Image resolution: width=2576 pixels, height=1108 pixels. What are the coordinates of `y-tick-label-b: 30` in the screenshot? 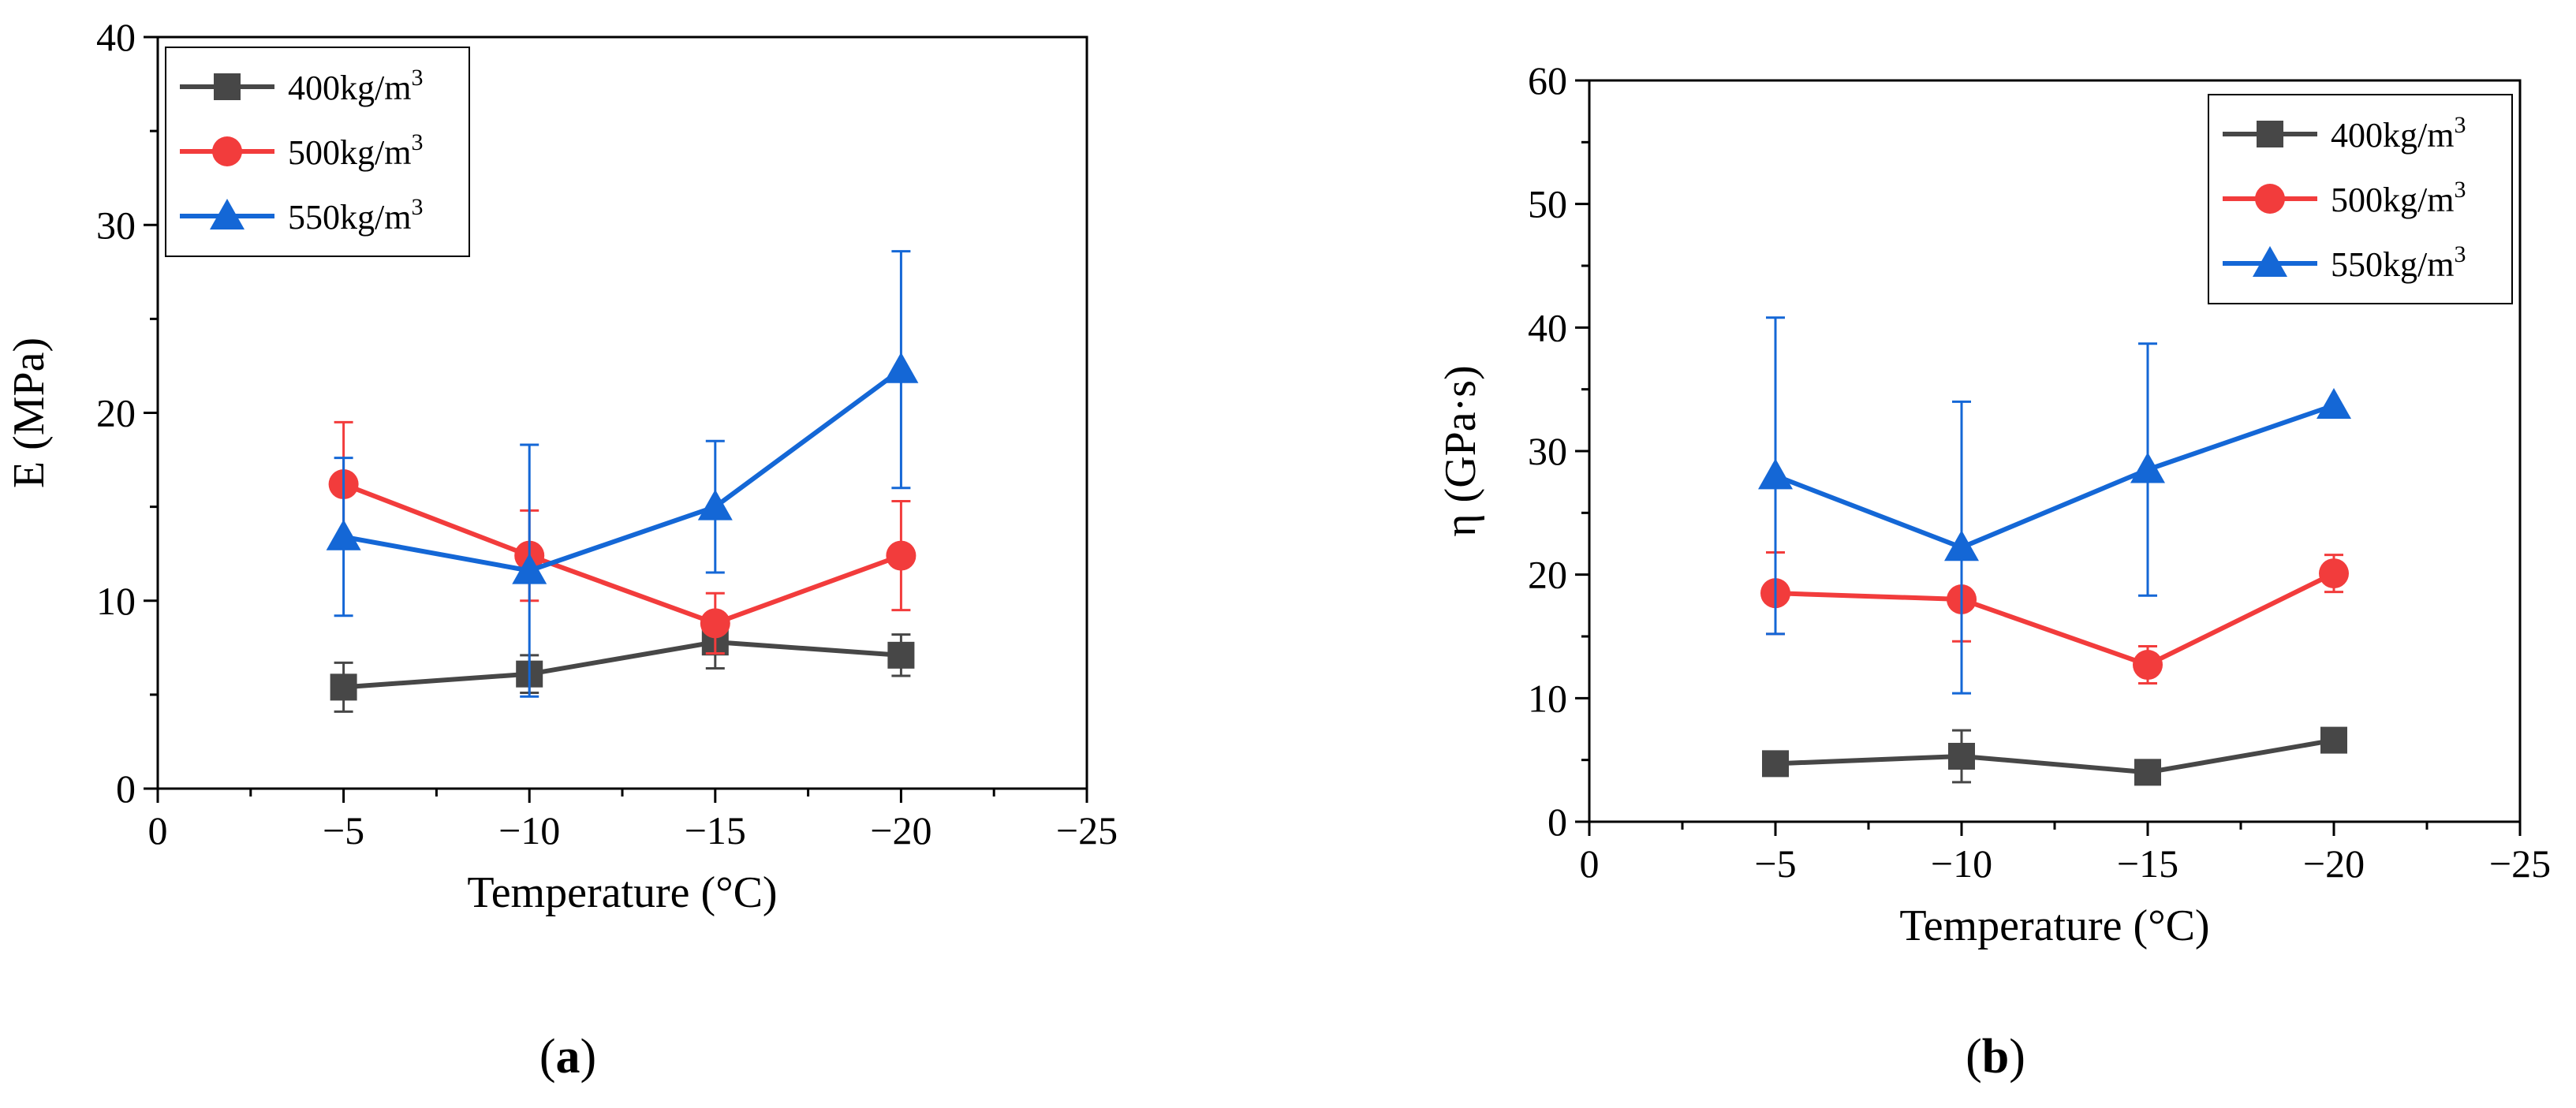 It's located at (1547, 451).